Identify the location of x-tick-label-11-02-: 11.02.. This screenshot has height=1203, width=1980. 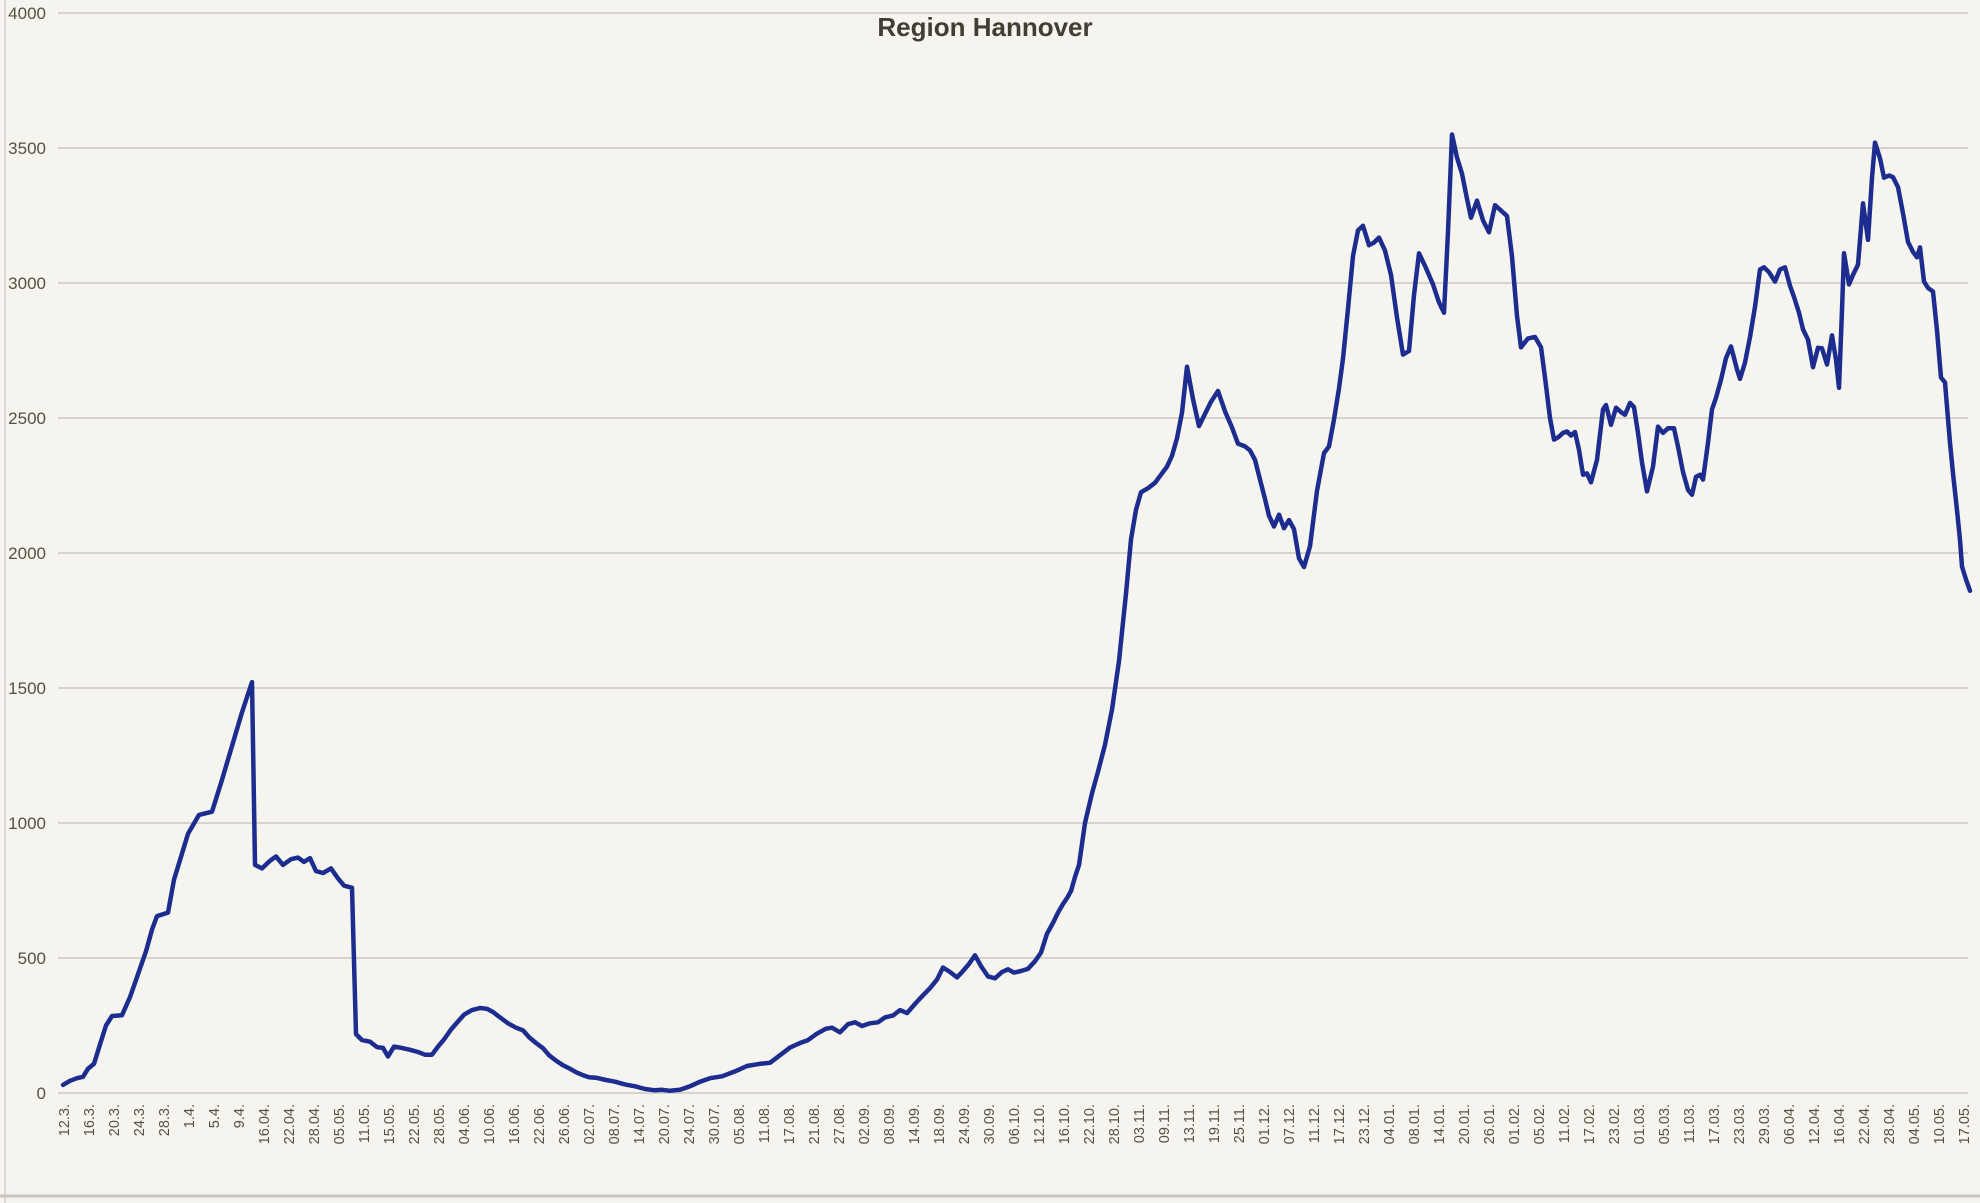
(1565, 1123).